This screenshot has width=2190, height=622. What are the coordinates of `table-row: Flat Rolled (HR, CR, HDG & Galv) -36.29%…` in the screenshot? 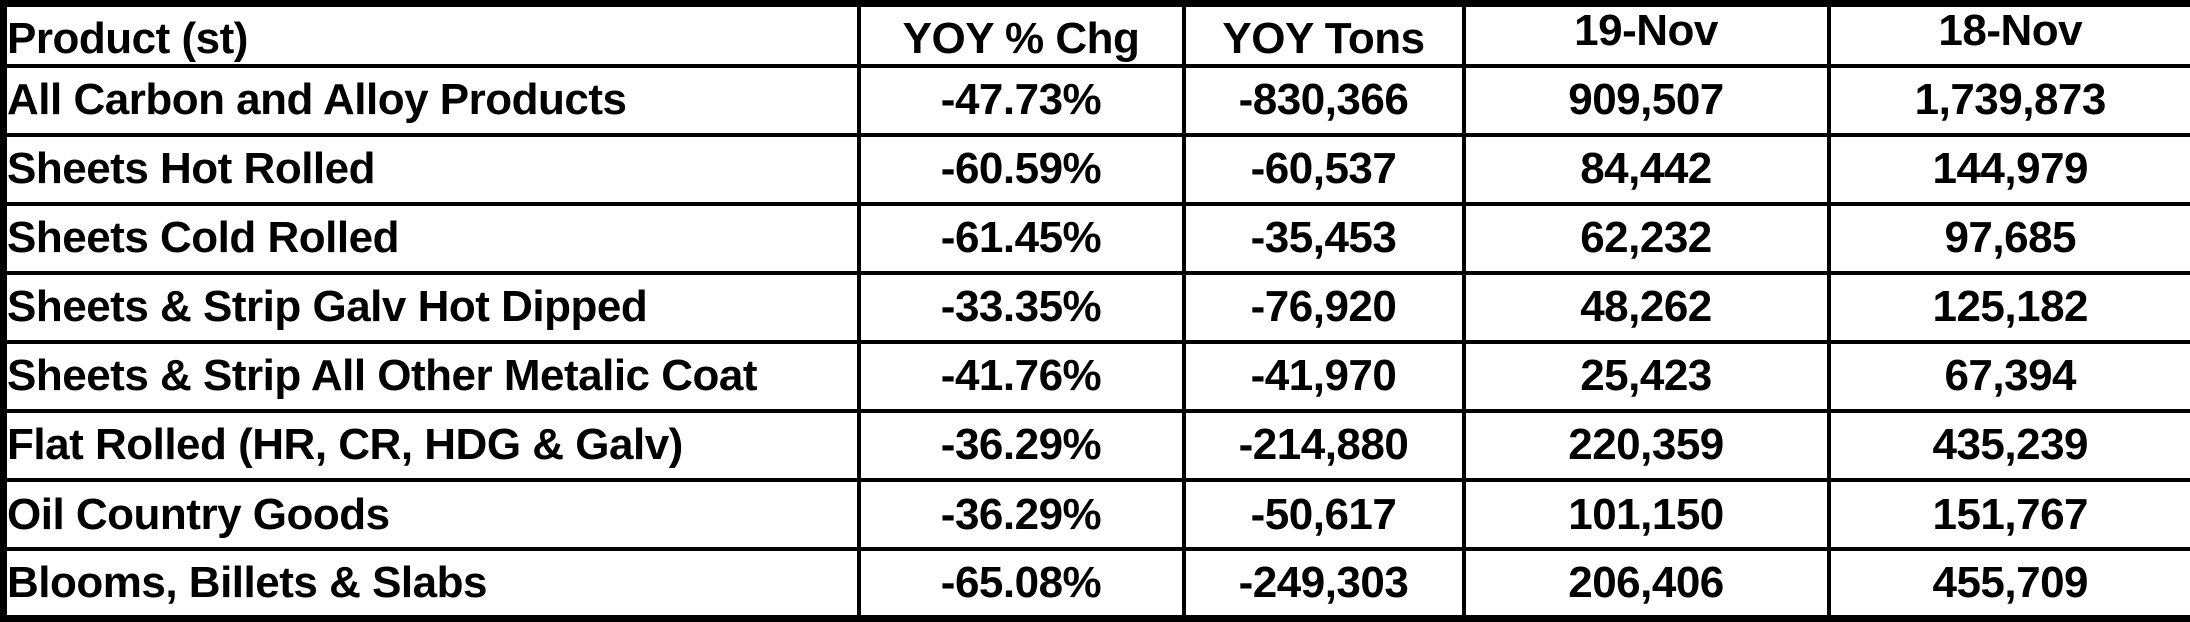 It's located at (1095, 446).